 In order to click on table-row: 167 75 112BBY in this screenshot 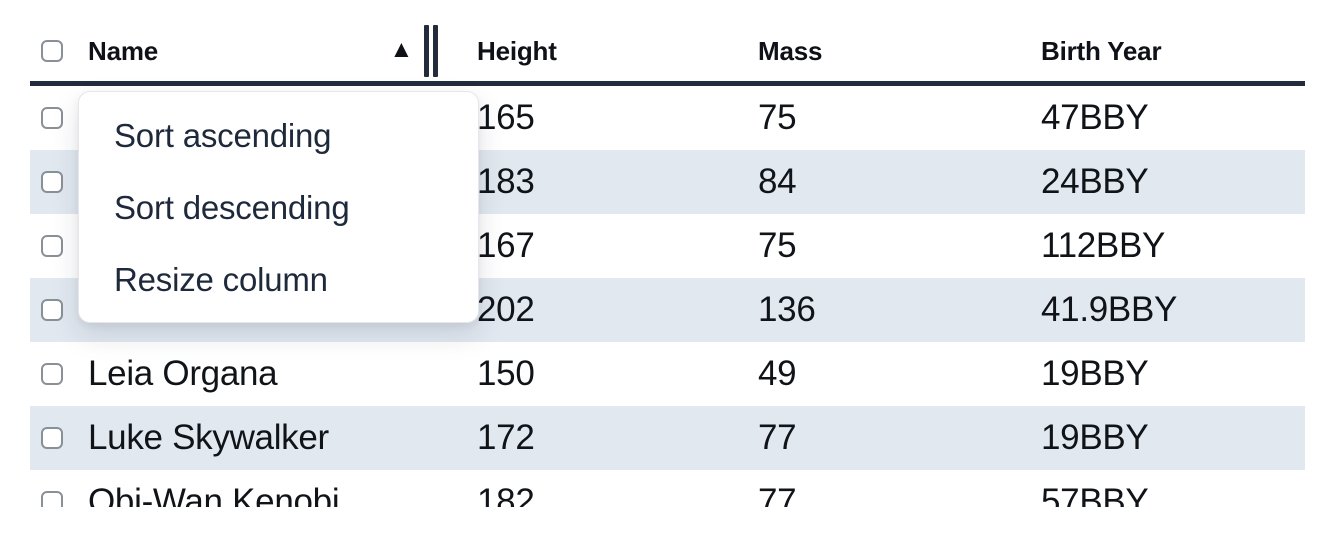, I will do `click(667, 246)`.